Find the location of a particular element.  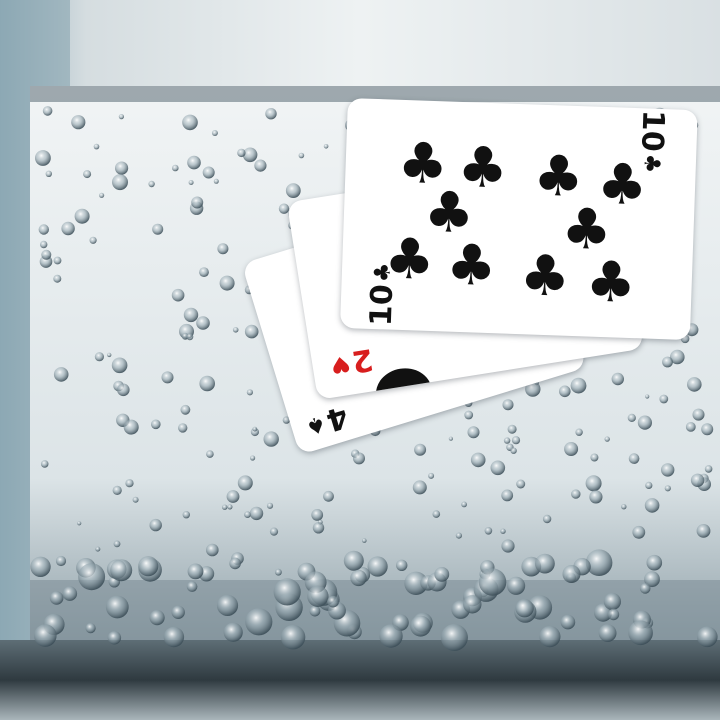

card-index: 4 ♠ is located at coordinates (327, 419).